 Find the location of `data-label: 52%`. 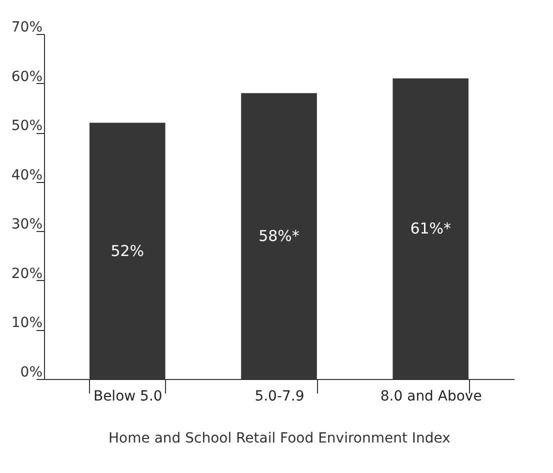

data-label: 52% is located at coordinates (127, 251).